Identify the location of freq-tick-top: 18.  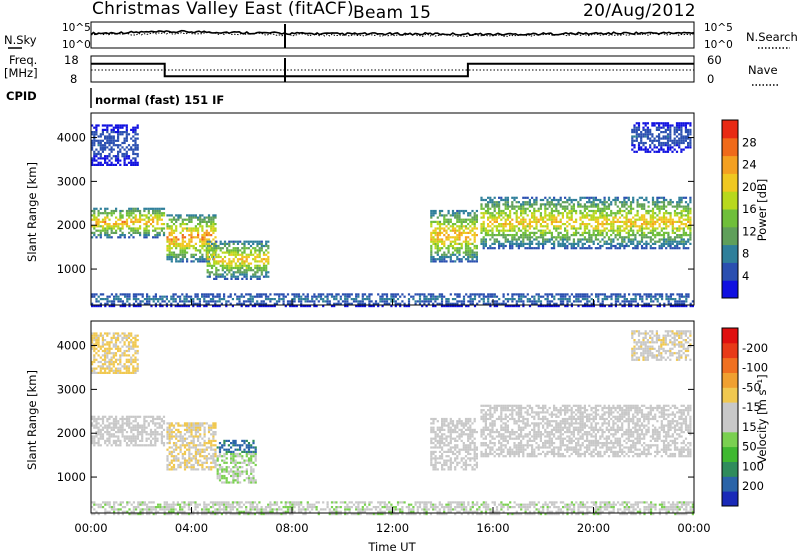
(71, 60).